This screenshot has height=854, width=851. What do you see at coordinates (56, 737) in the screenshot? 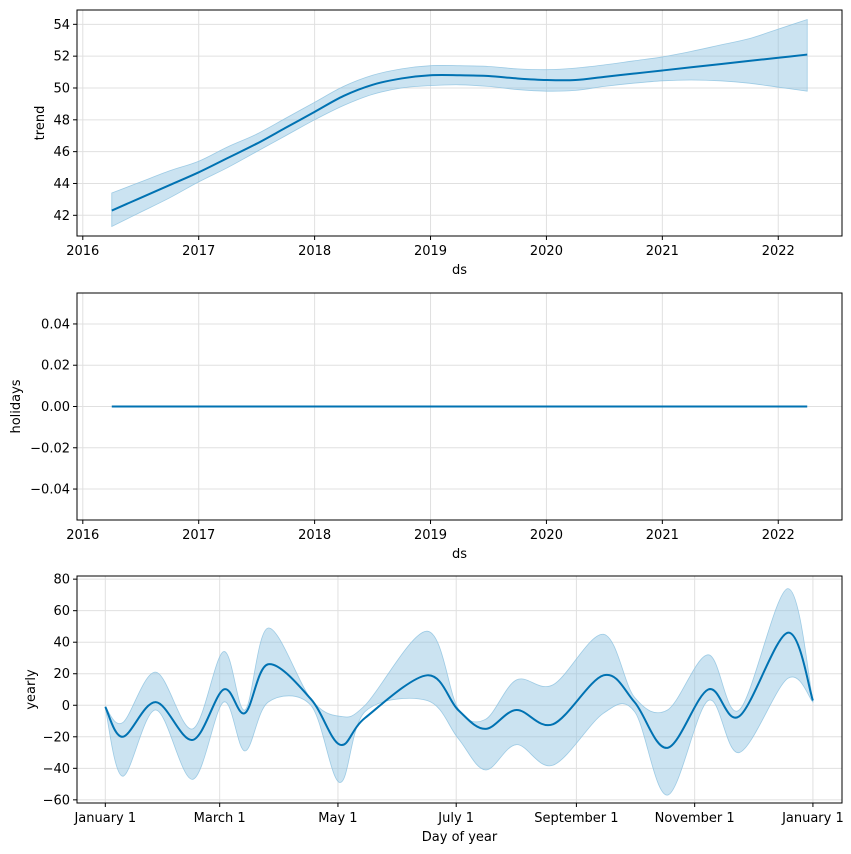
I see `y-tick-label: −20` at bounding box center [56, 737].